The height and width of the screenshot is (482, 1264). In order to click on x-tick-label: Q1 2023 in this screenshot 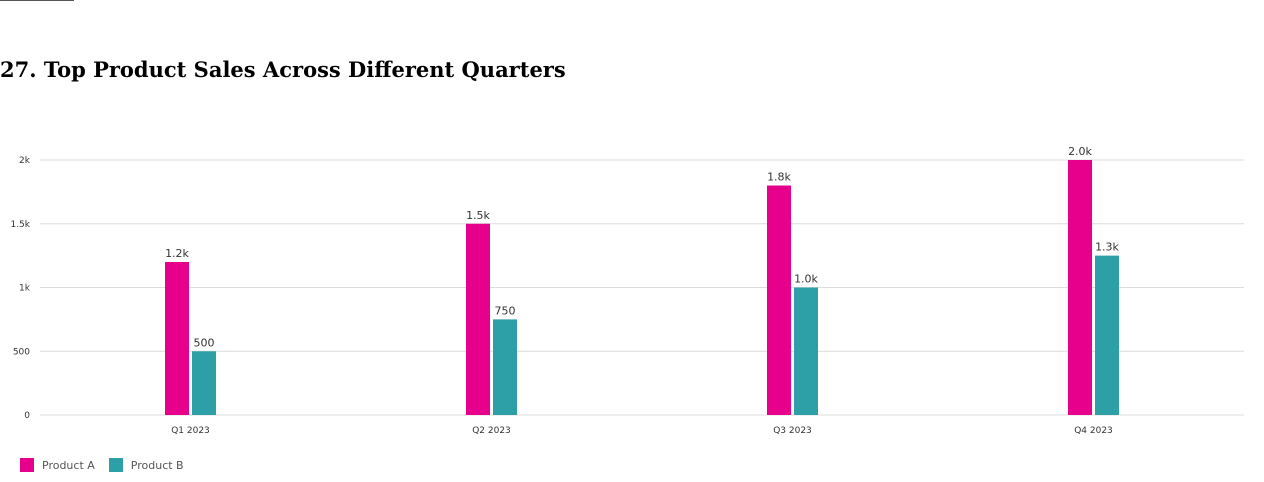, I will do `click(190, 431)`.